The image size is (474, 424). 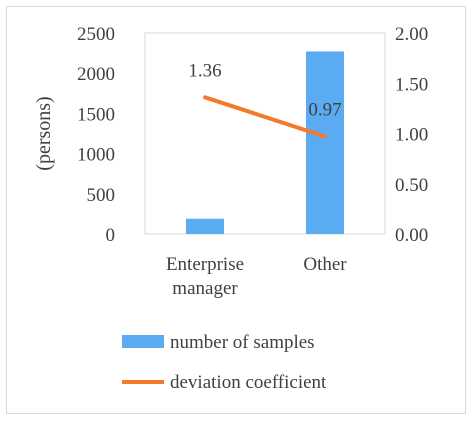 I want to click on right-tick-label: 1.50, so click(x=411, y=84).